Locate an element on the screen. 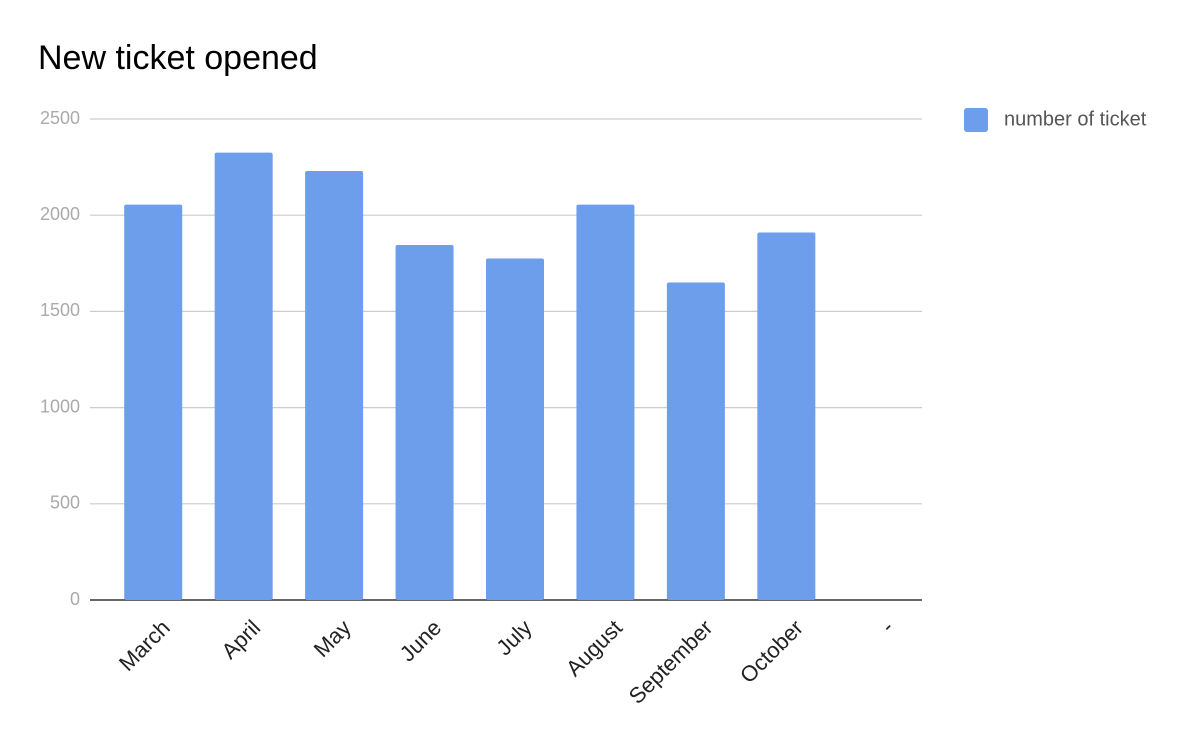 The height and width of the screenshot is (742, 1200). y-tick-label: 2000 is located at coordinates (60, 214).